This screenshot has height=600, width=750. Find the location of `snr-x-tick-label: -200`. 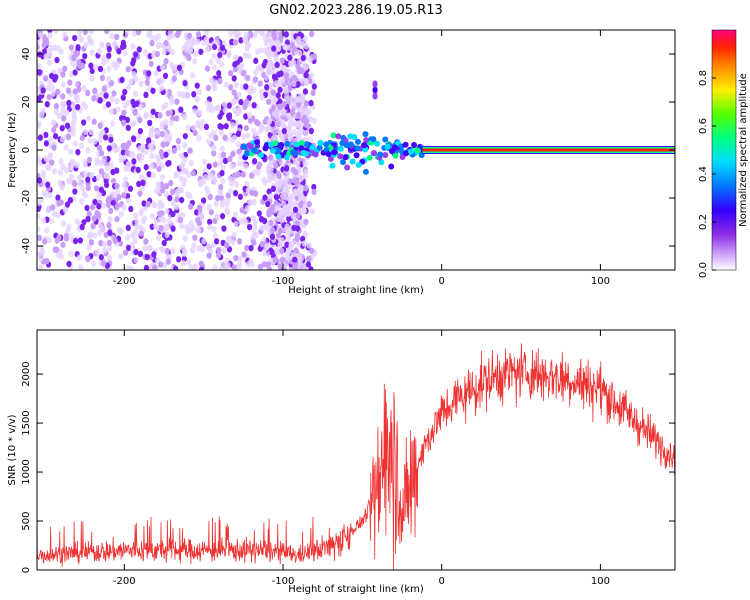

snr-x-tick-label: -200 is located at coordinates (124, 581).